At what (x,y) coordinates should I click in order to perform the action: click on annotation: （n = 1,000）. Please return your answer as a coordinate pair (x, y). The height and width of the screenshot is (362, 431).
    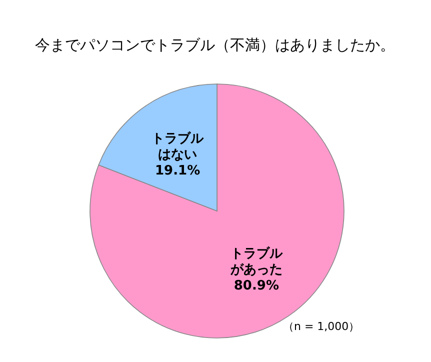
    Looking at the image, I should click on (321, 326).